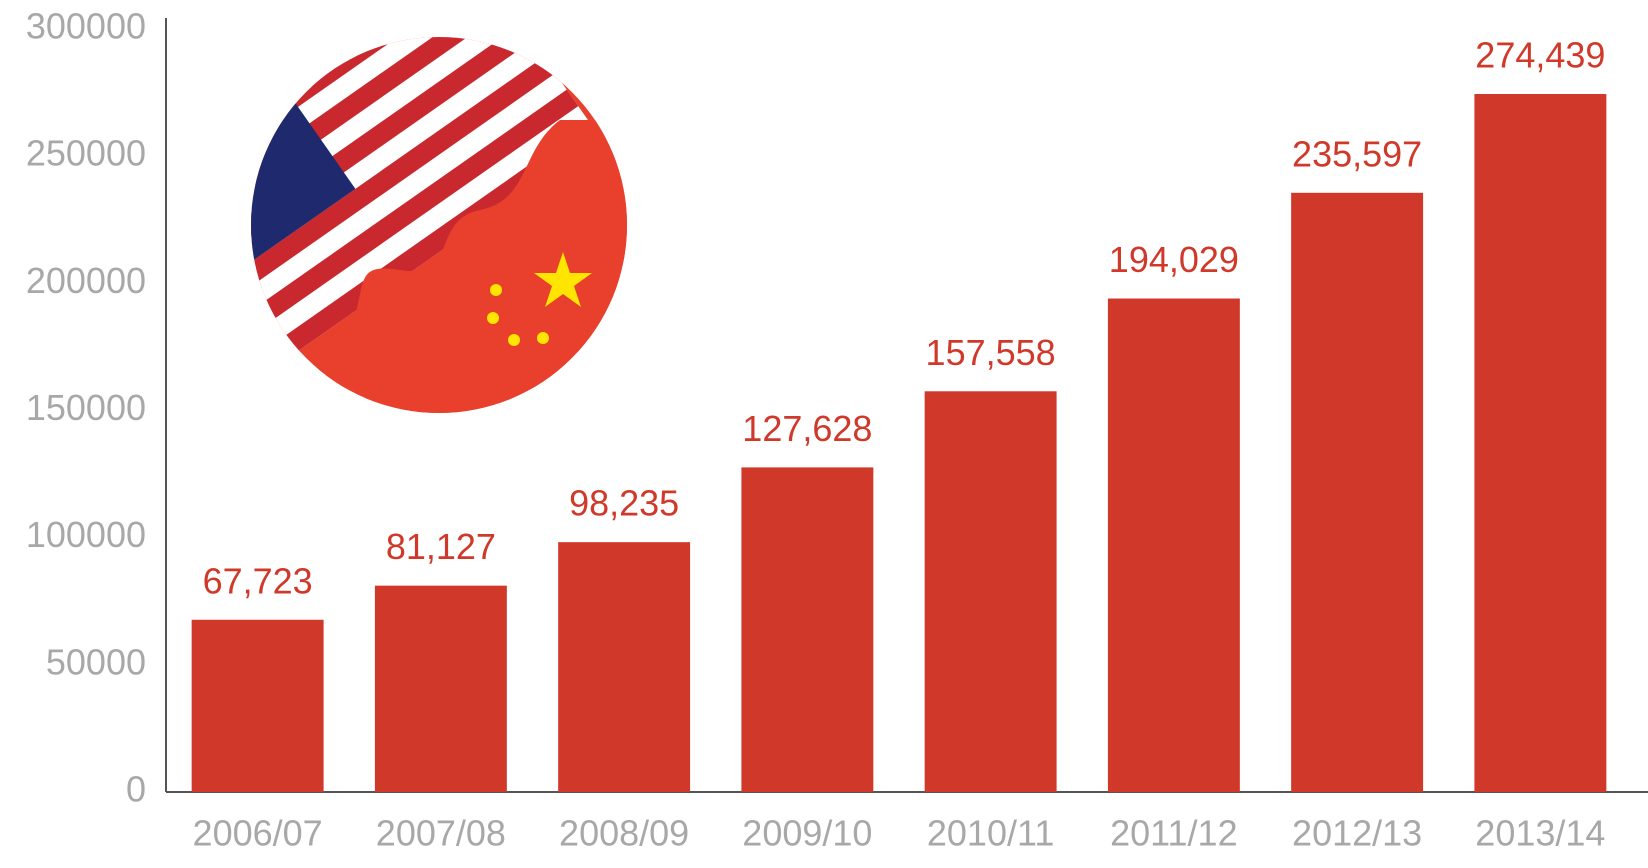  I want to click on value-label: 235,597, so click(1357, 153).